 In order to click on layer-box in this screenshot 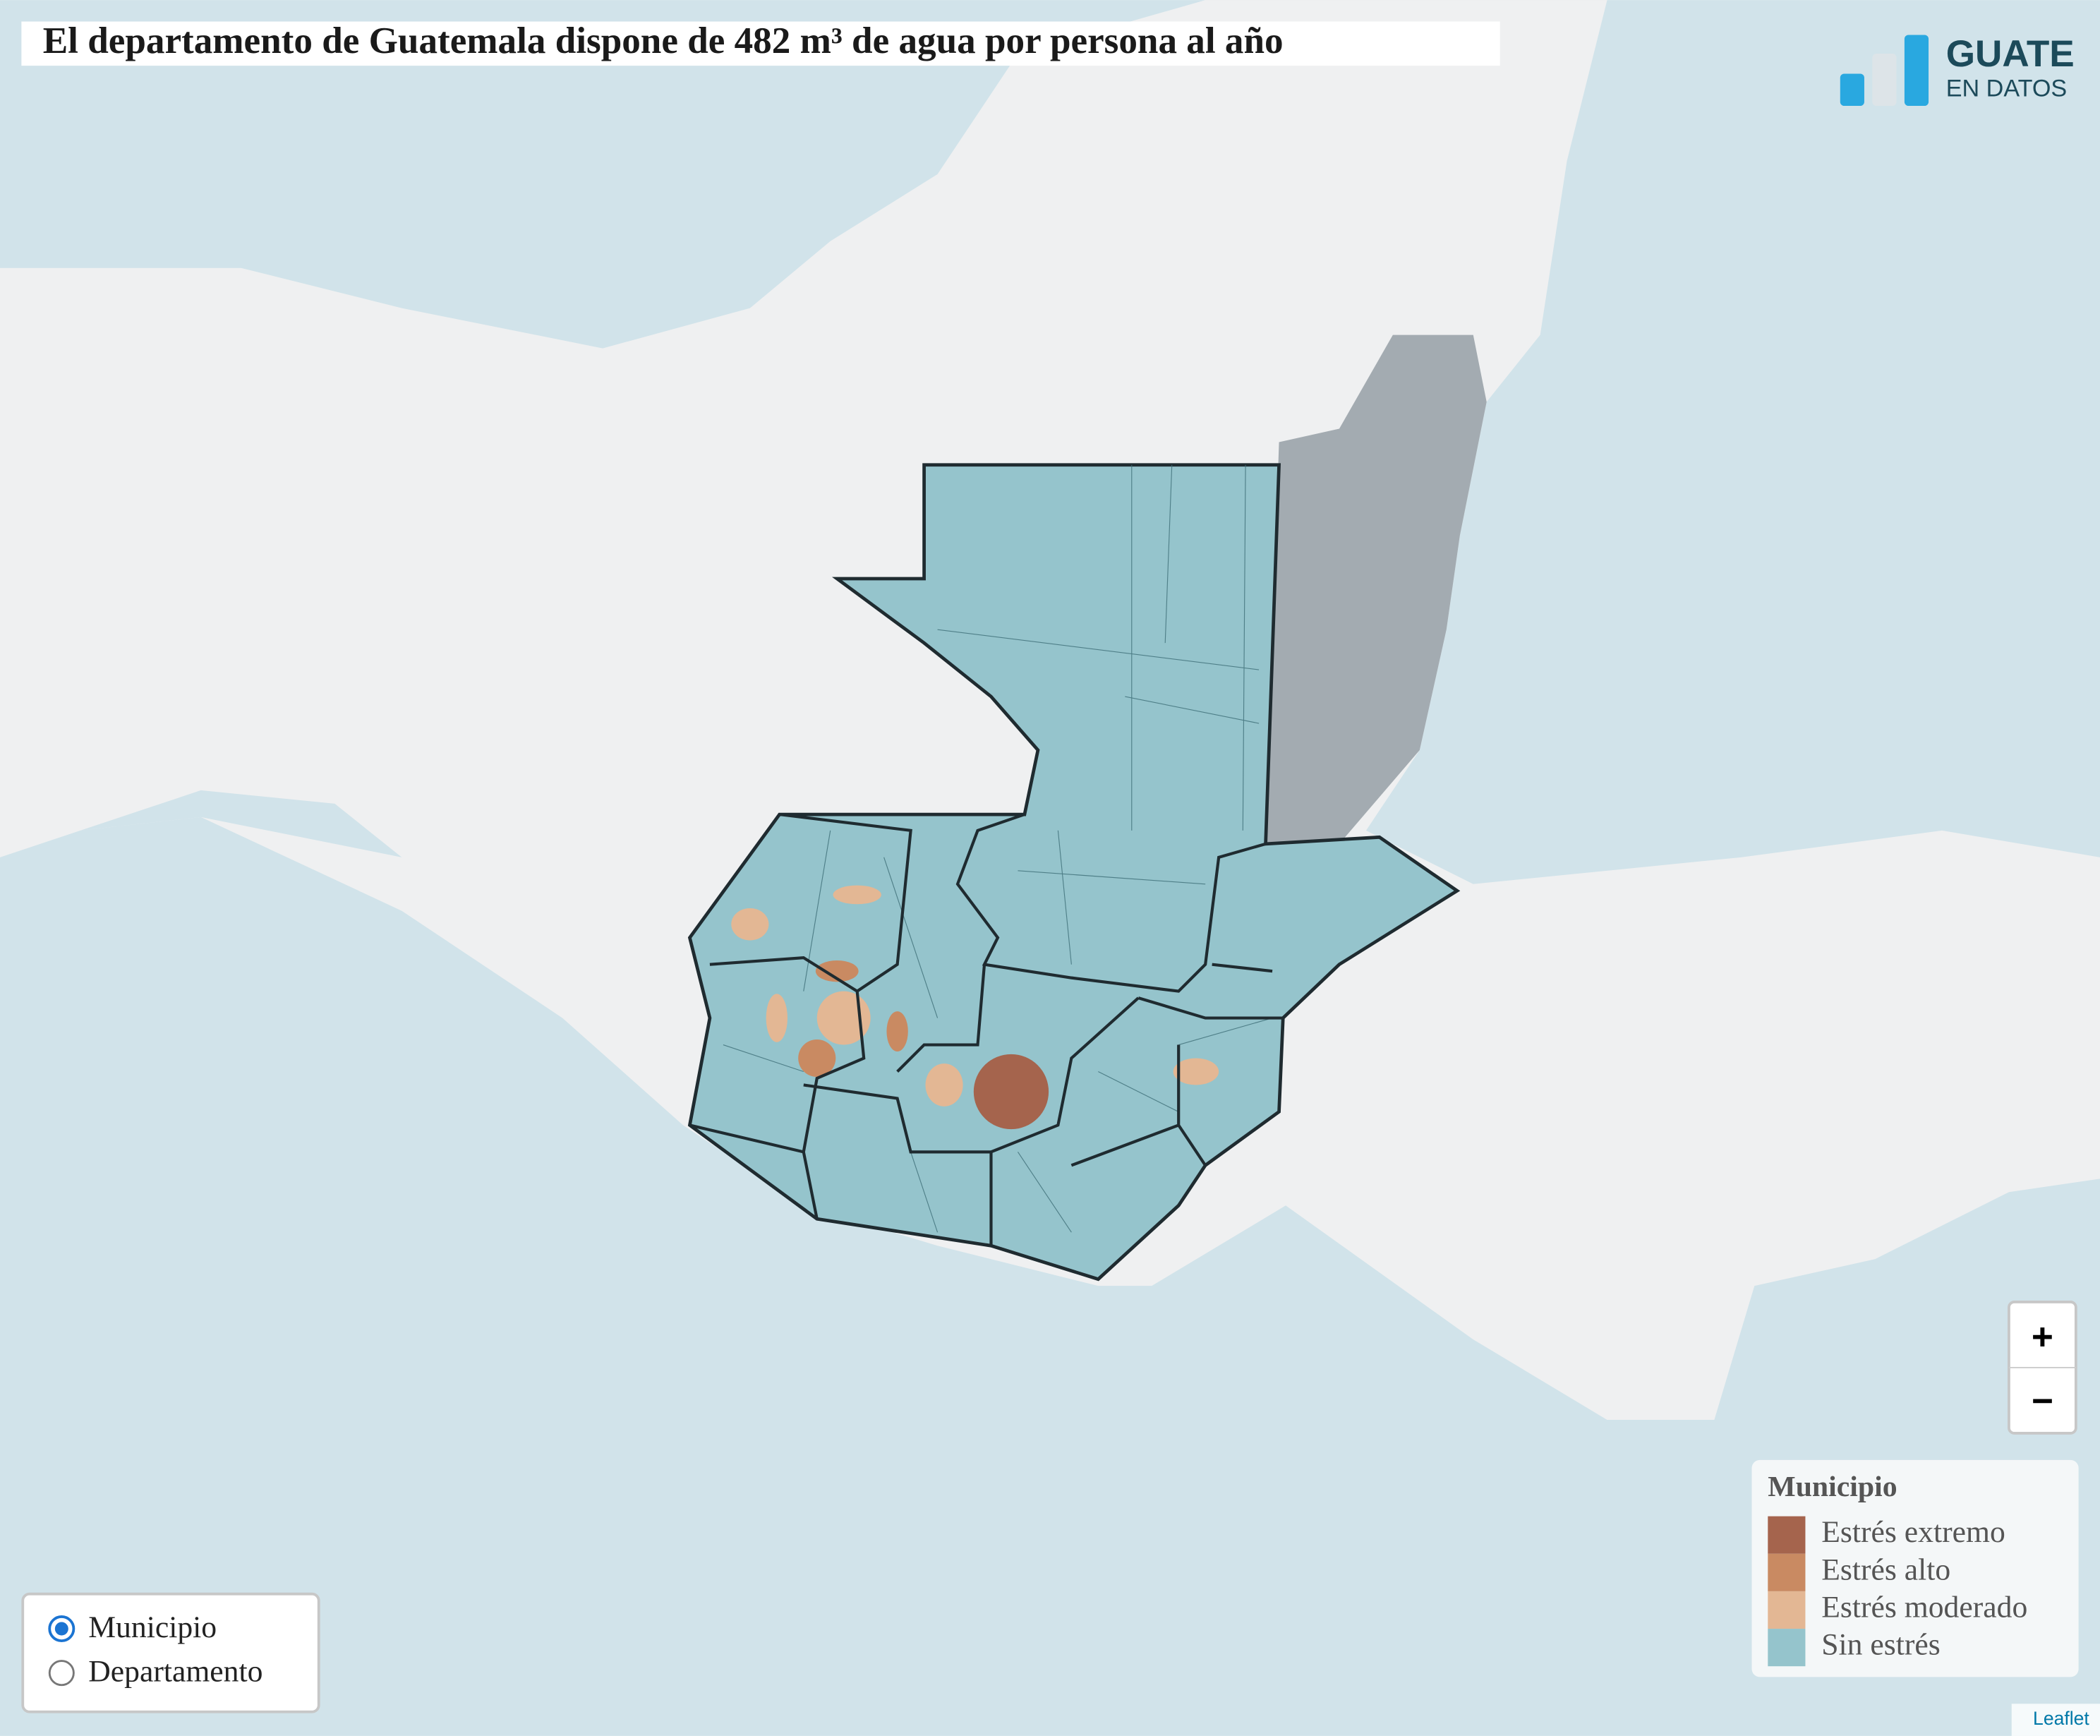, I will do `click(170, 1652)`.